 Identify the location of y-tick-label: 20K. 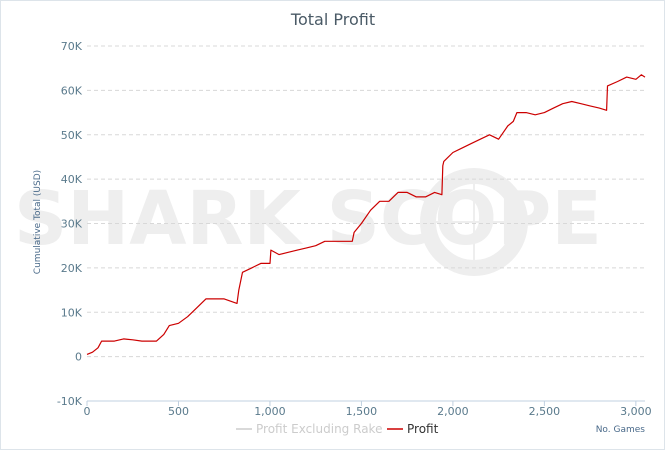
(72, 268).